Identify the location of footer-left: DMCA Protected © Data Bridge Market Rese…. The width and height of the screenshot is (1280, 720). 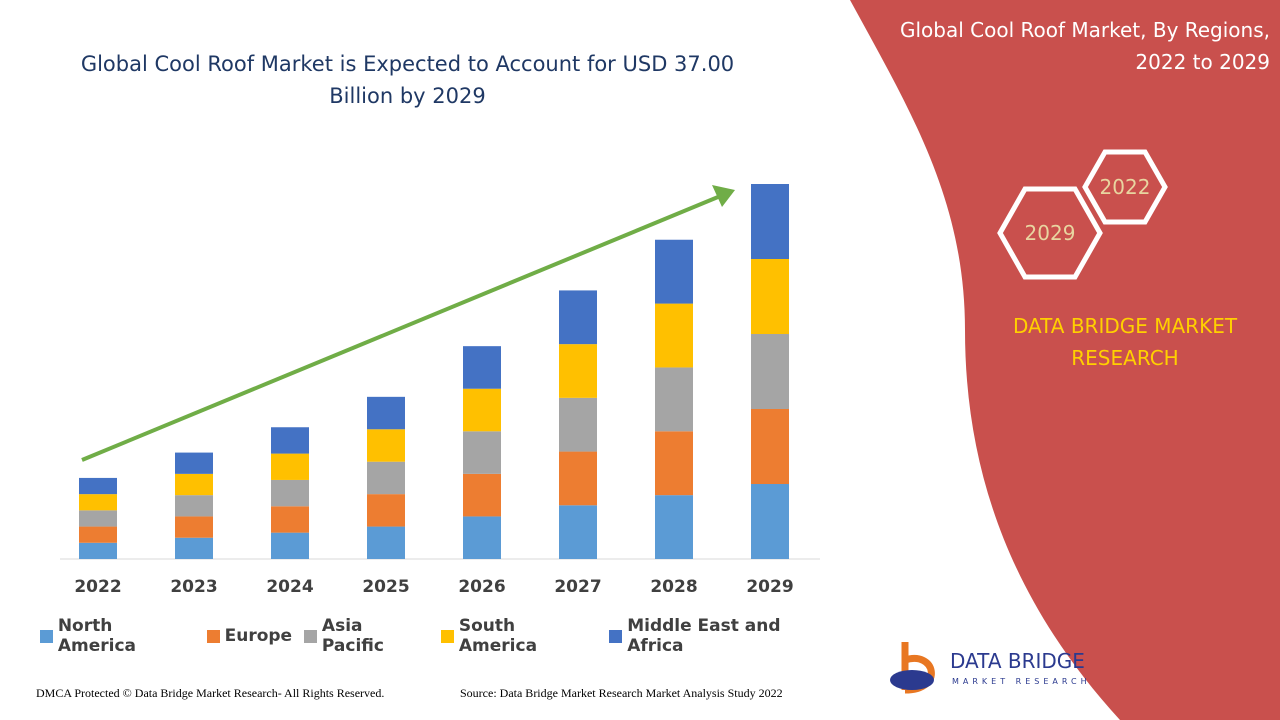
(210, 693).